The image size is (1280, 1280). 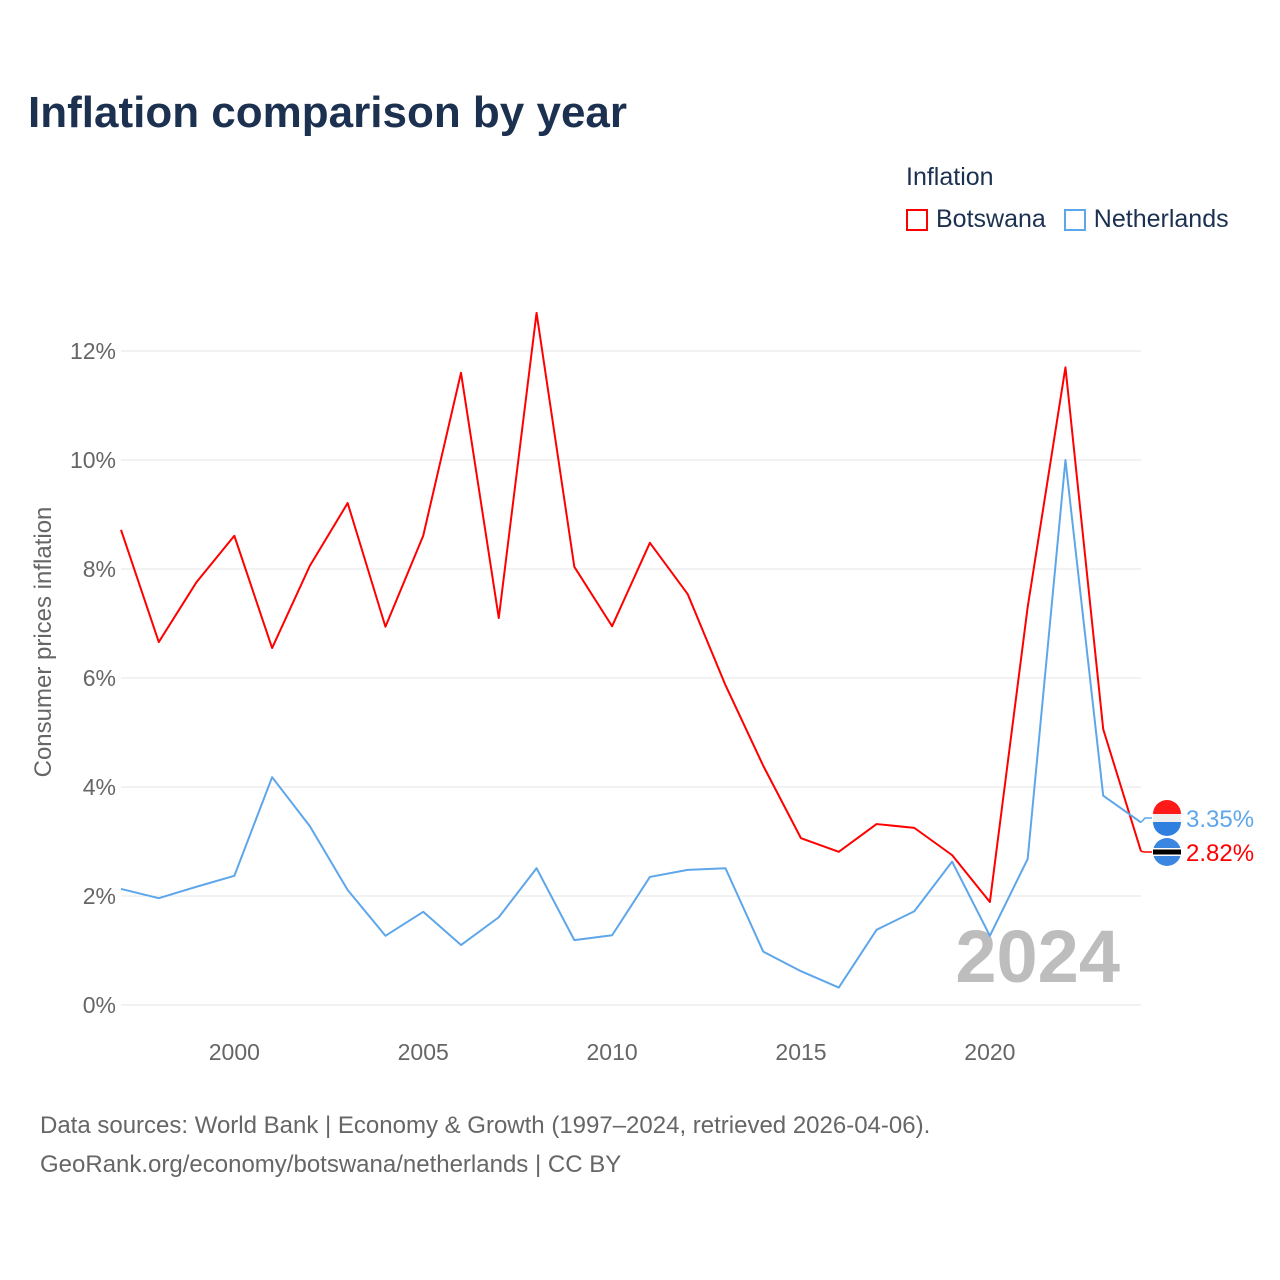 What do you see at coordinates (423, 1052) in the screenshot?
I see `x-tick-label: 2005` at bounding box center [423, 1052].